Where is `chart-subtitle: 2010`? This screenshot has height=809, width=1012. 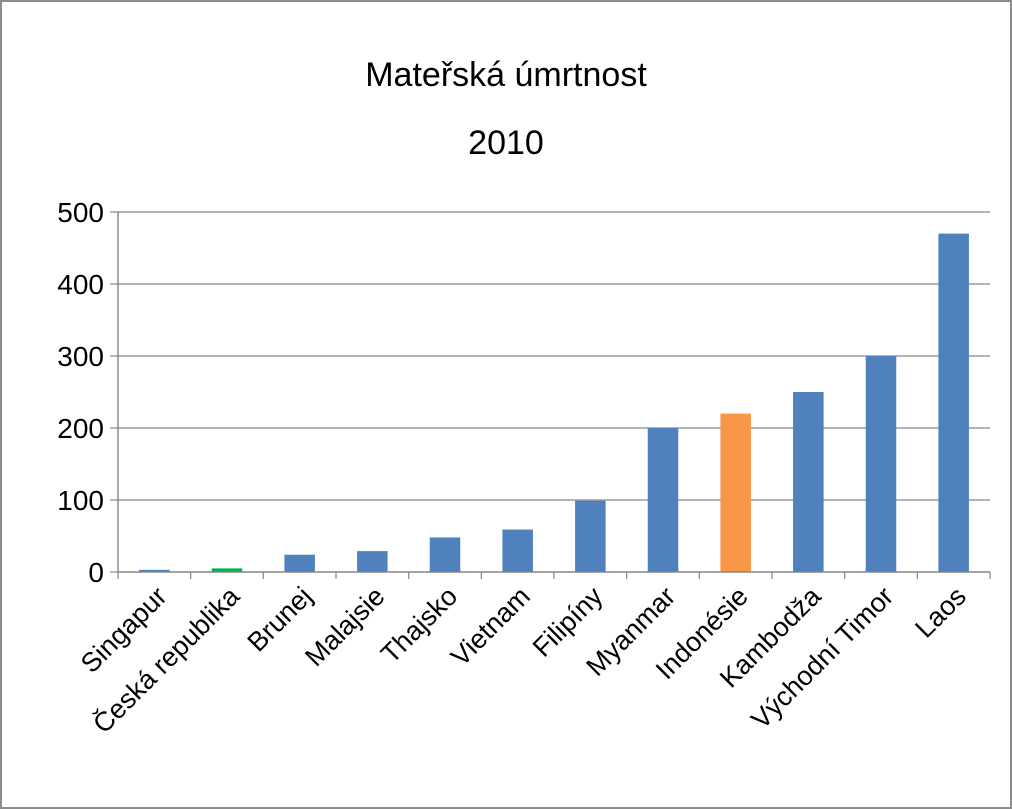
chart-subtitle: 2010 is located at coordinates (506, 143).